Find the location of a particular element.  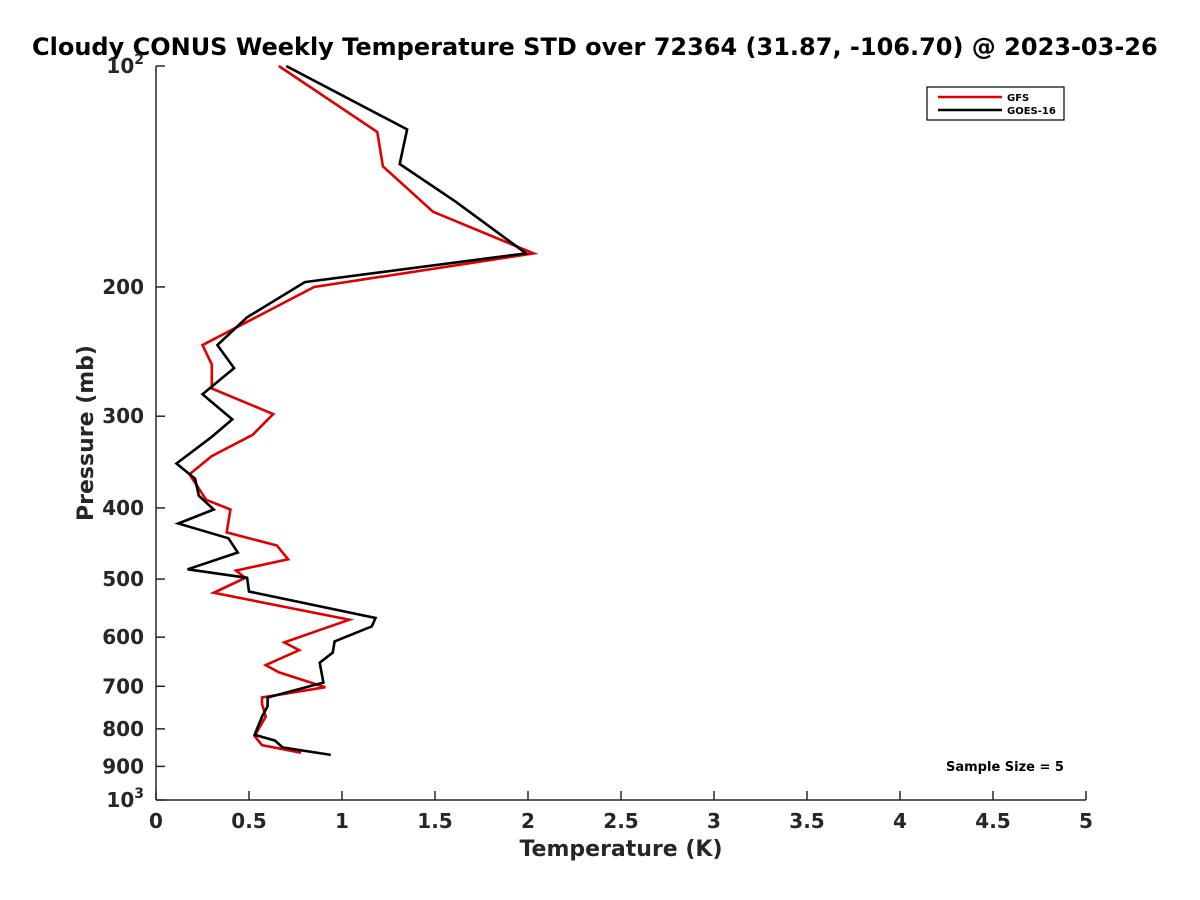

y-tick-label: 500 is located at coordinates (123, 579).